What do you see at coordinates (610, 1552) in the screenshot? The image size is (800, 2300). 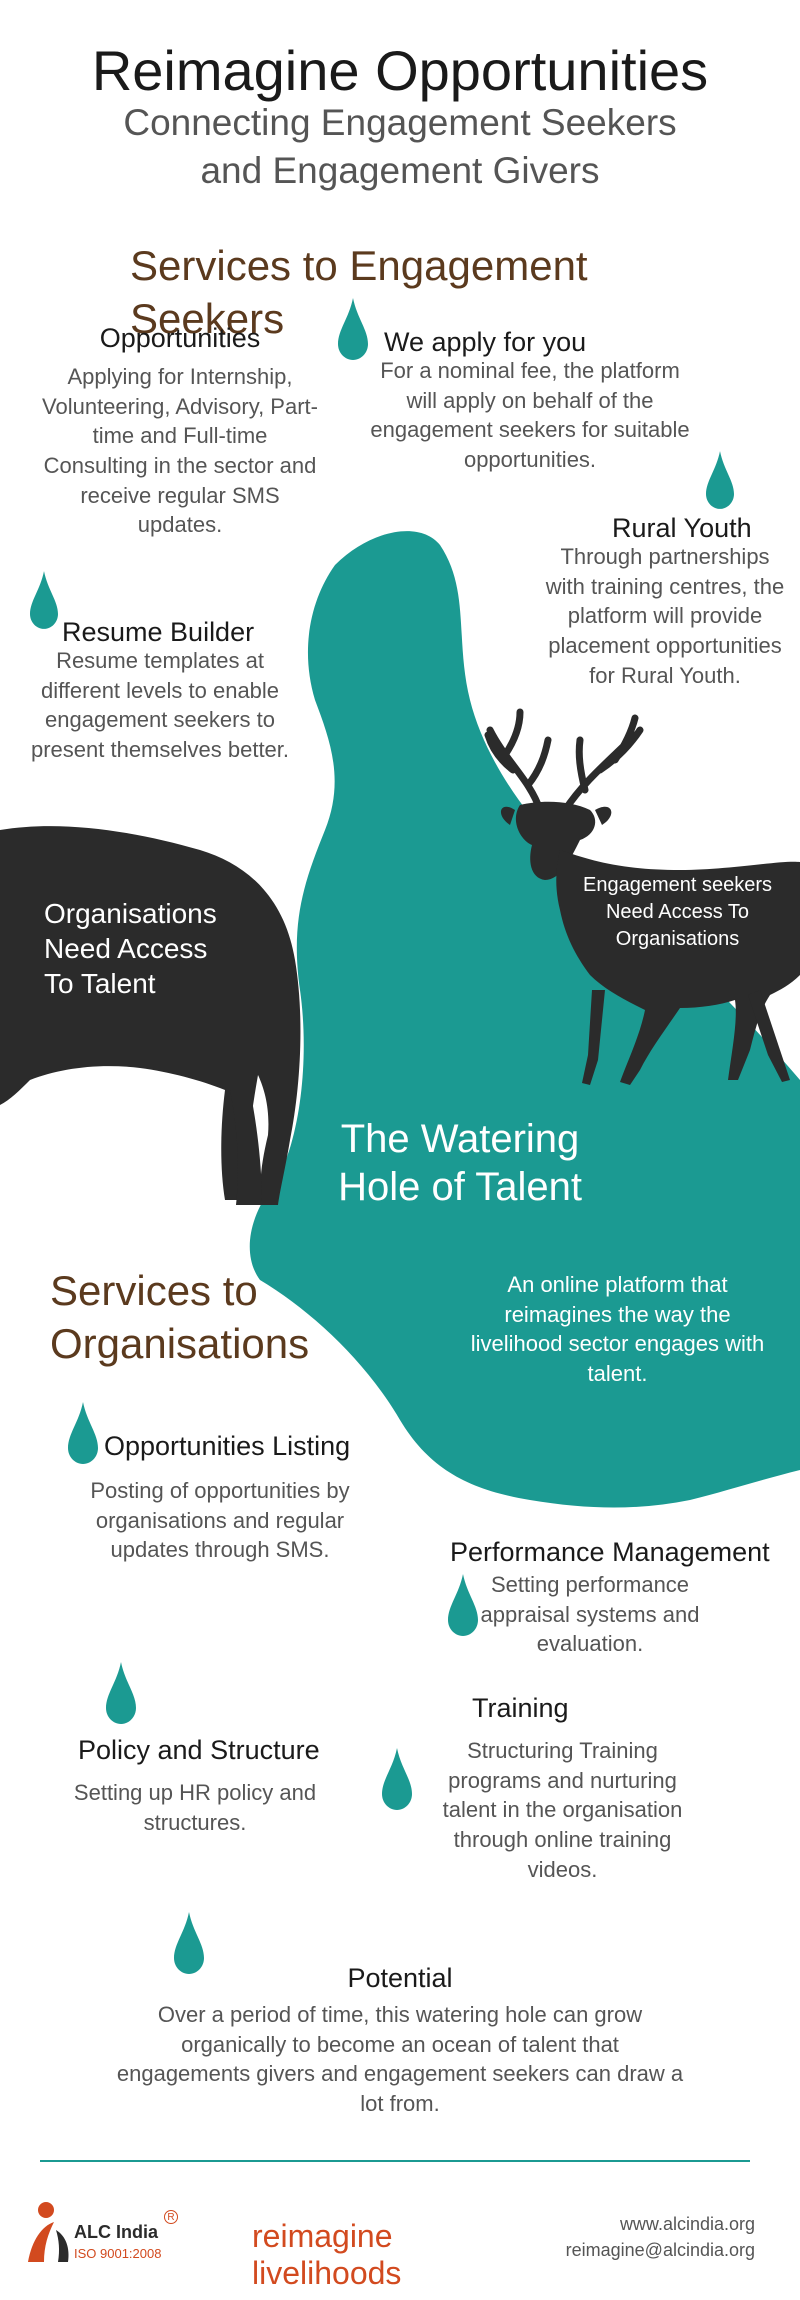 I see `performance-management-title: Performance Management` at bounding box center [610, 1552].